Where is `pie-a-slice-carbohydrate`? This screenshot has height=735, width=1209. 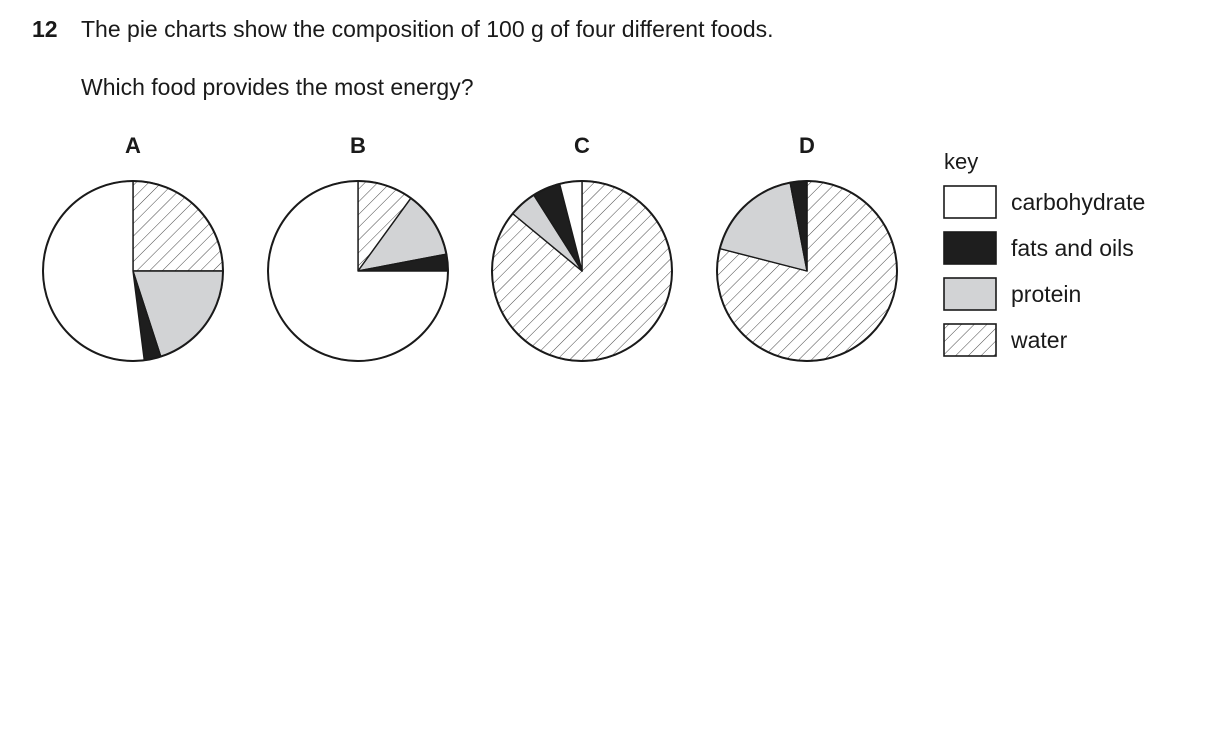
pie-a-slice-carbohydrate is located at coordinates (93, 271).